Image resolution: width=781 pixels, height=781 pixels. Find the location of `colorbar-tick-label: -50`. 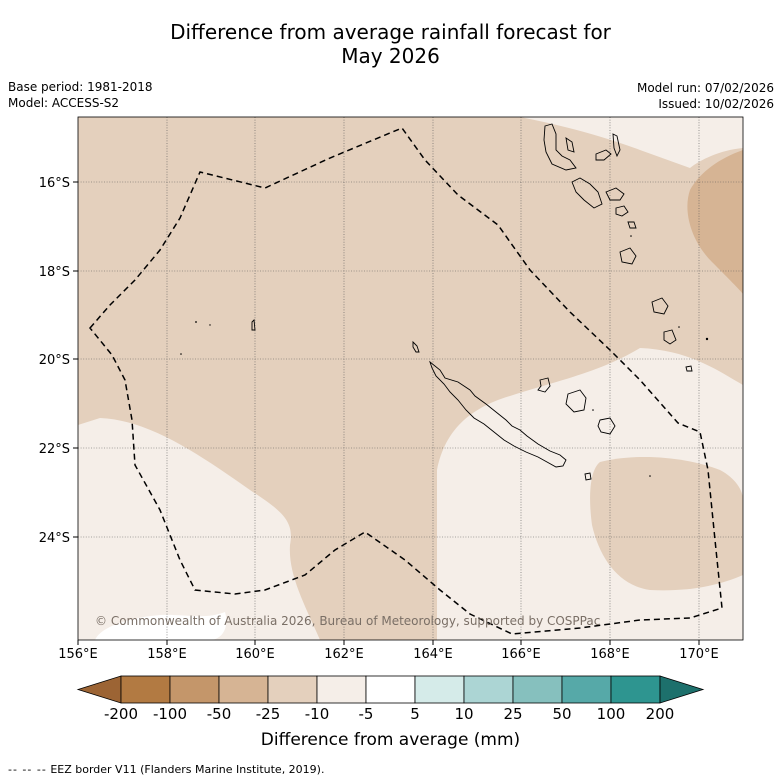

colorbar-tick-label: -50 is located at coordinates (219, 714).